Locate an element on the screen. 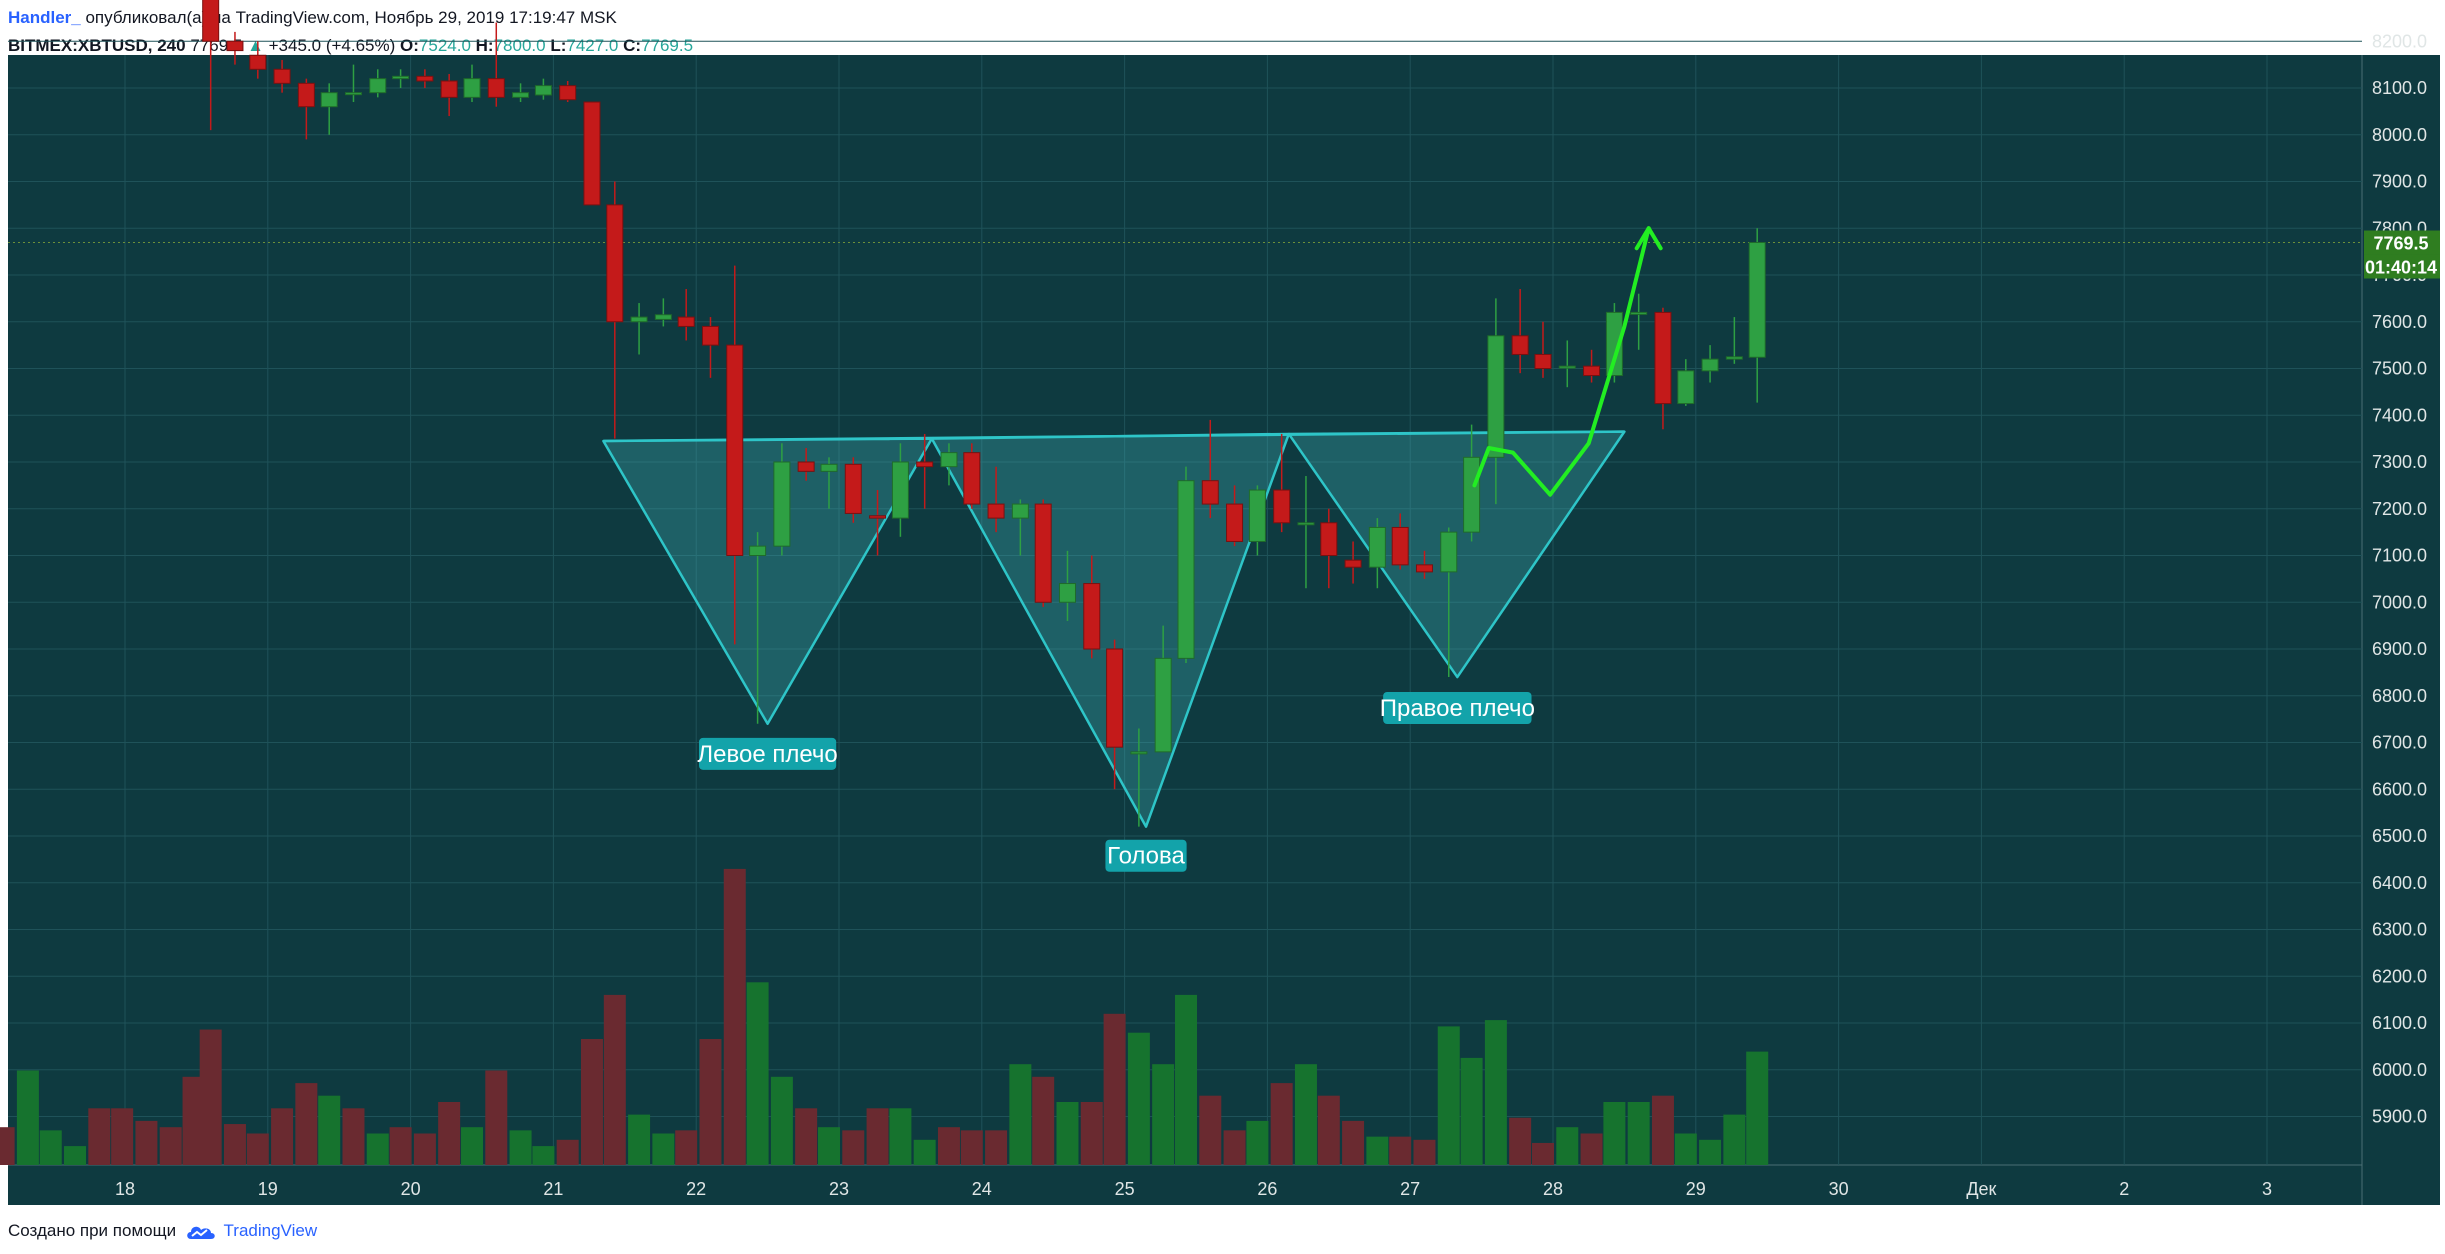 This screenshot has height=1254, width=2445. x-tick-label: Дек is located at coordinates (1981, 1189).